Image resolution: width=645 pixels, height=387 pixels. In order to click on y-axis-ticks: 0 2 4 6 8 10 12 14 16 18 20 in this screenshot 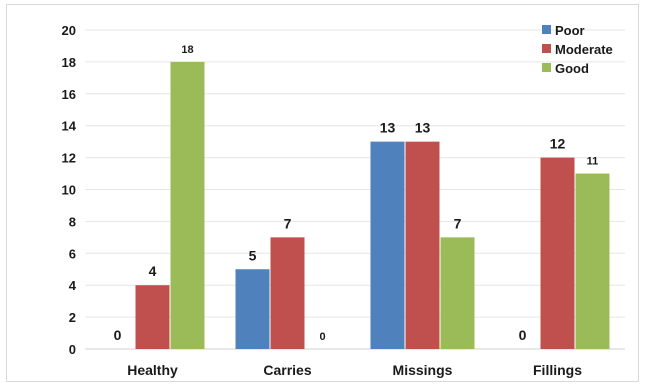, I will do `click(69, 190)`.